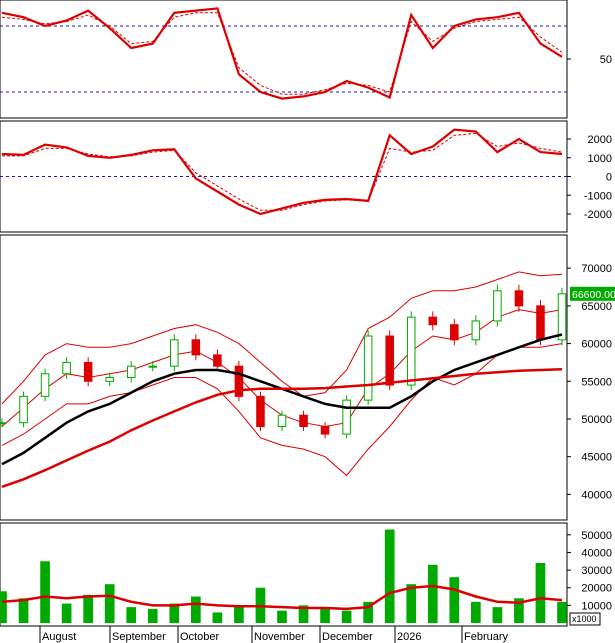 Image resolution: width=615 pixels, height=643 pixels. Describe the element at coordinates (409, 637) in the screenshot. I see `month-label: 2026` at that location.